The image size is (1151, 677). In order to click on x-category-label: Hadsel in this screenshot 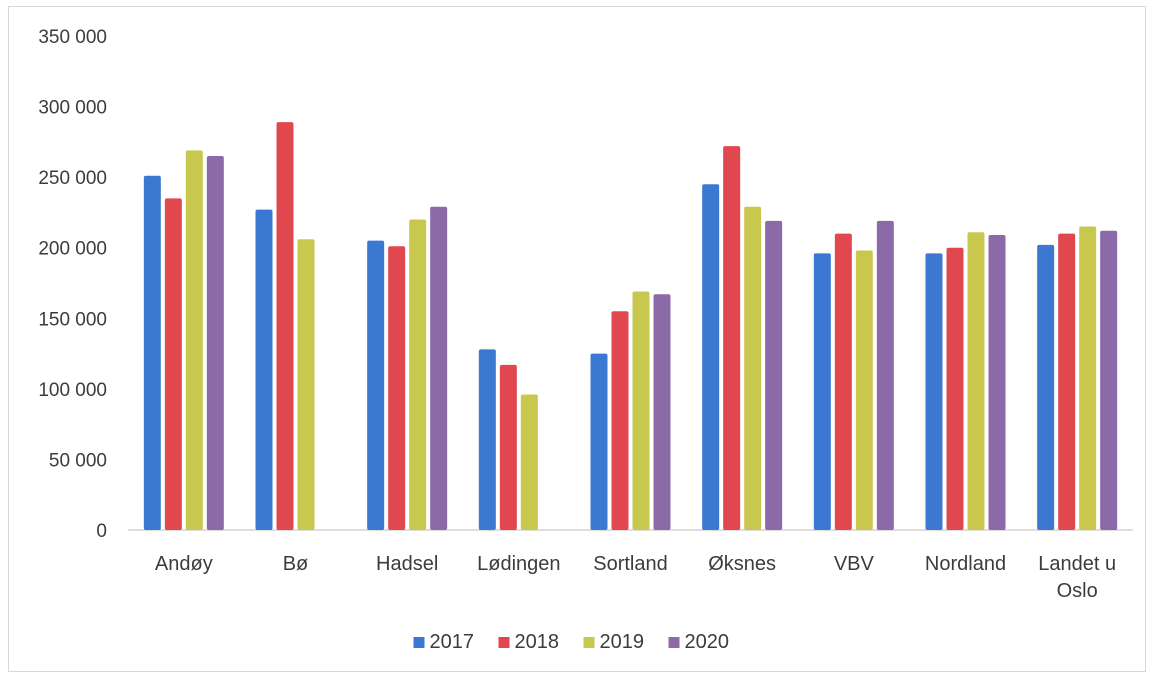, I will do `click(407, 564)`.